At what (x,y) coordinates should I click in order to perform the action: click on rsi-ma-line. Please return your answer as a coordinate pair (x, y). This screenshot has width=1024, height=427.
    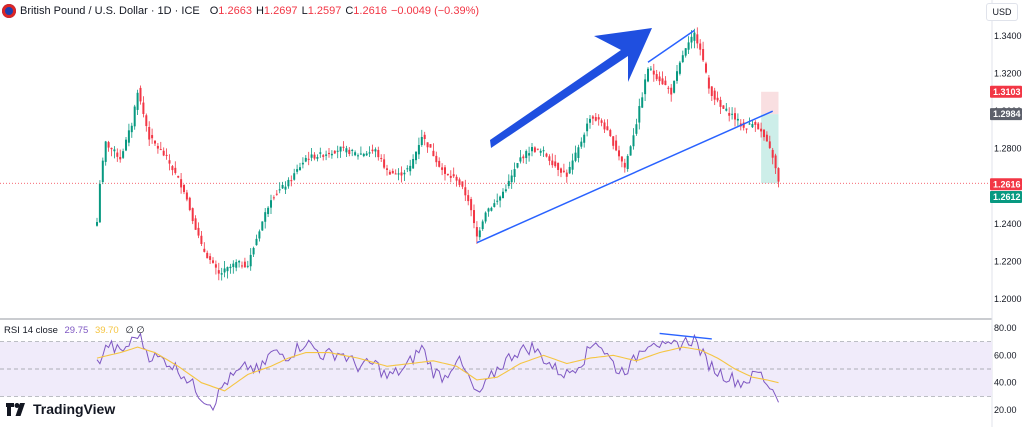
    Looking at the image, I should click on (437, 369).